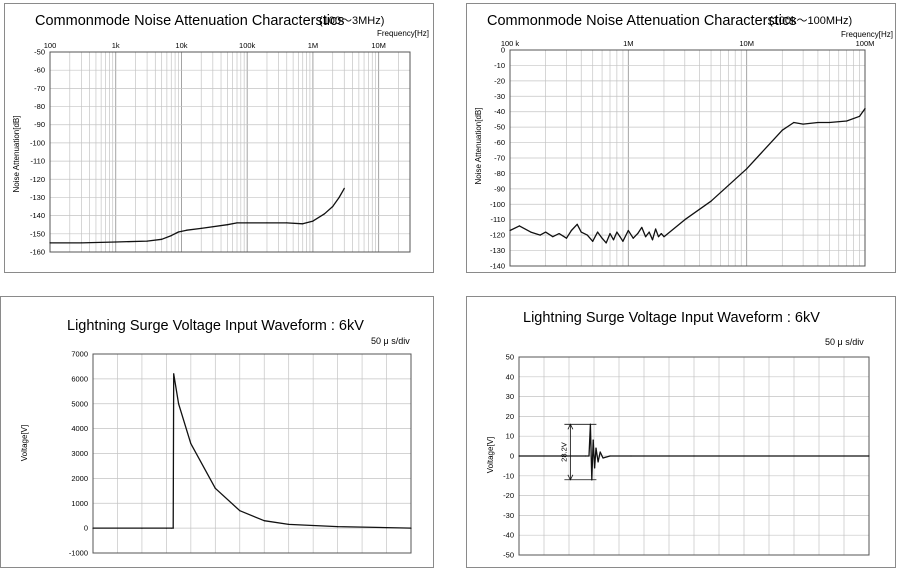 This screenshot has width=900, height=570. I want to click on x-tick-label: 1k, so click(116, 45).